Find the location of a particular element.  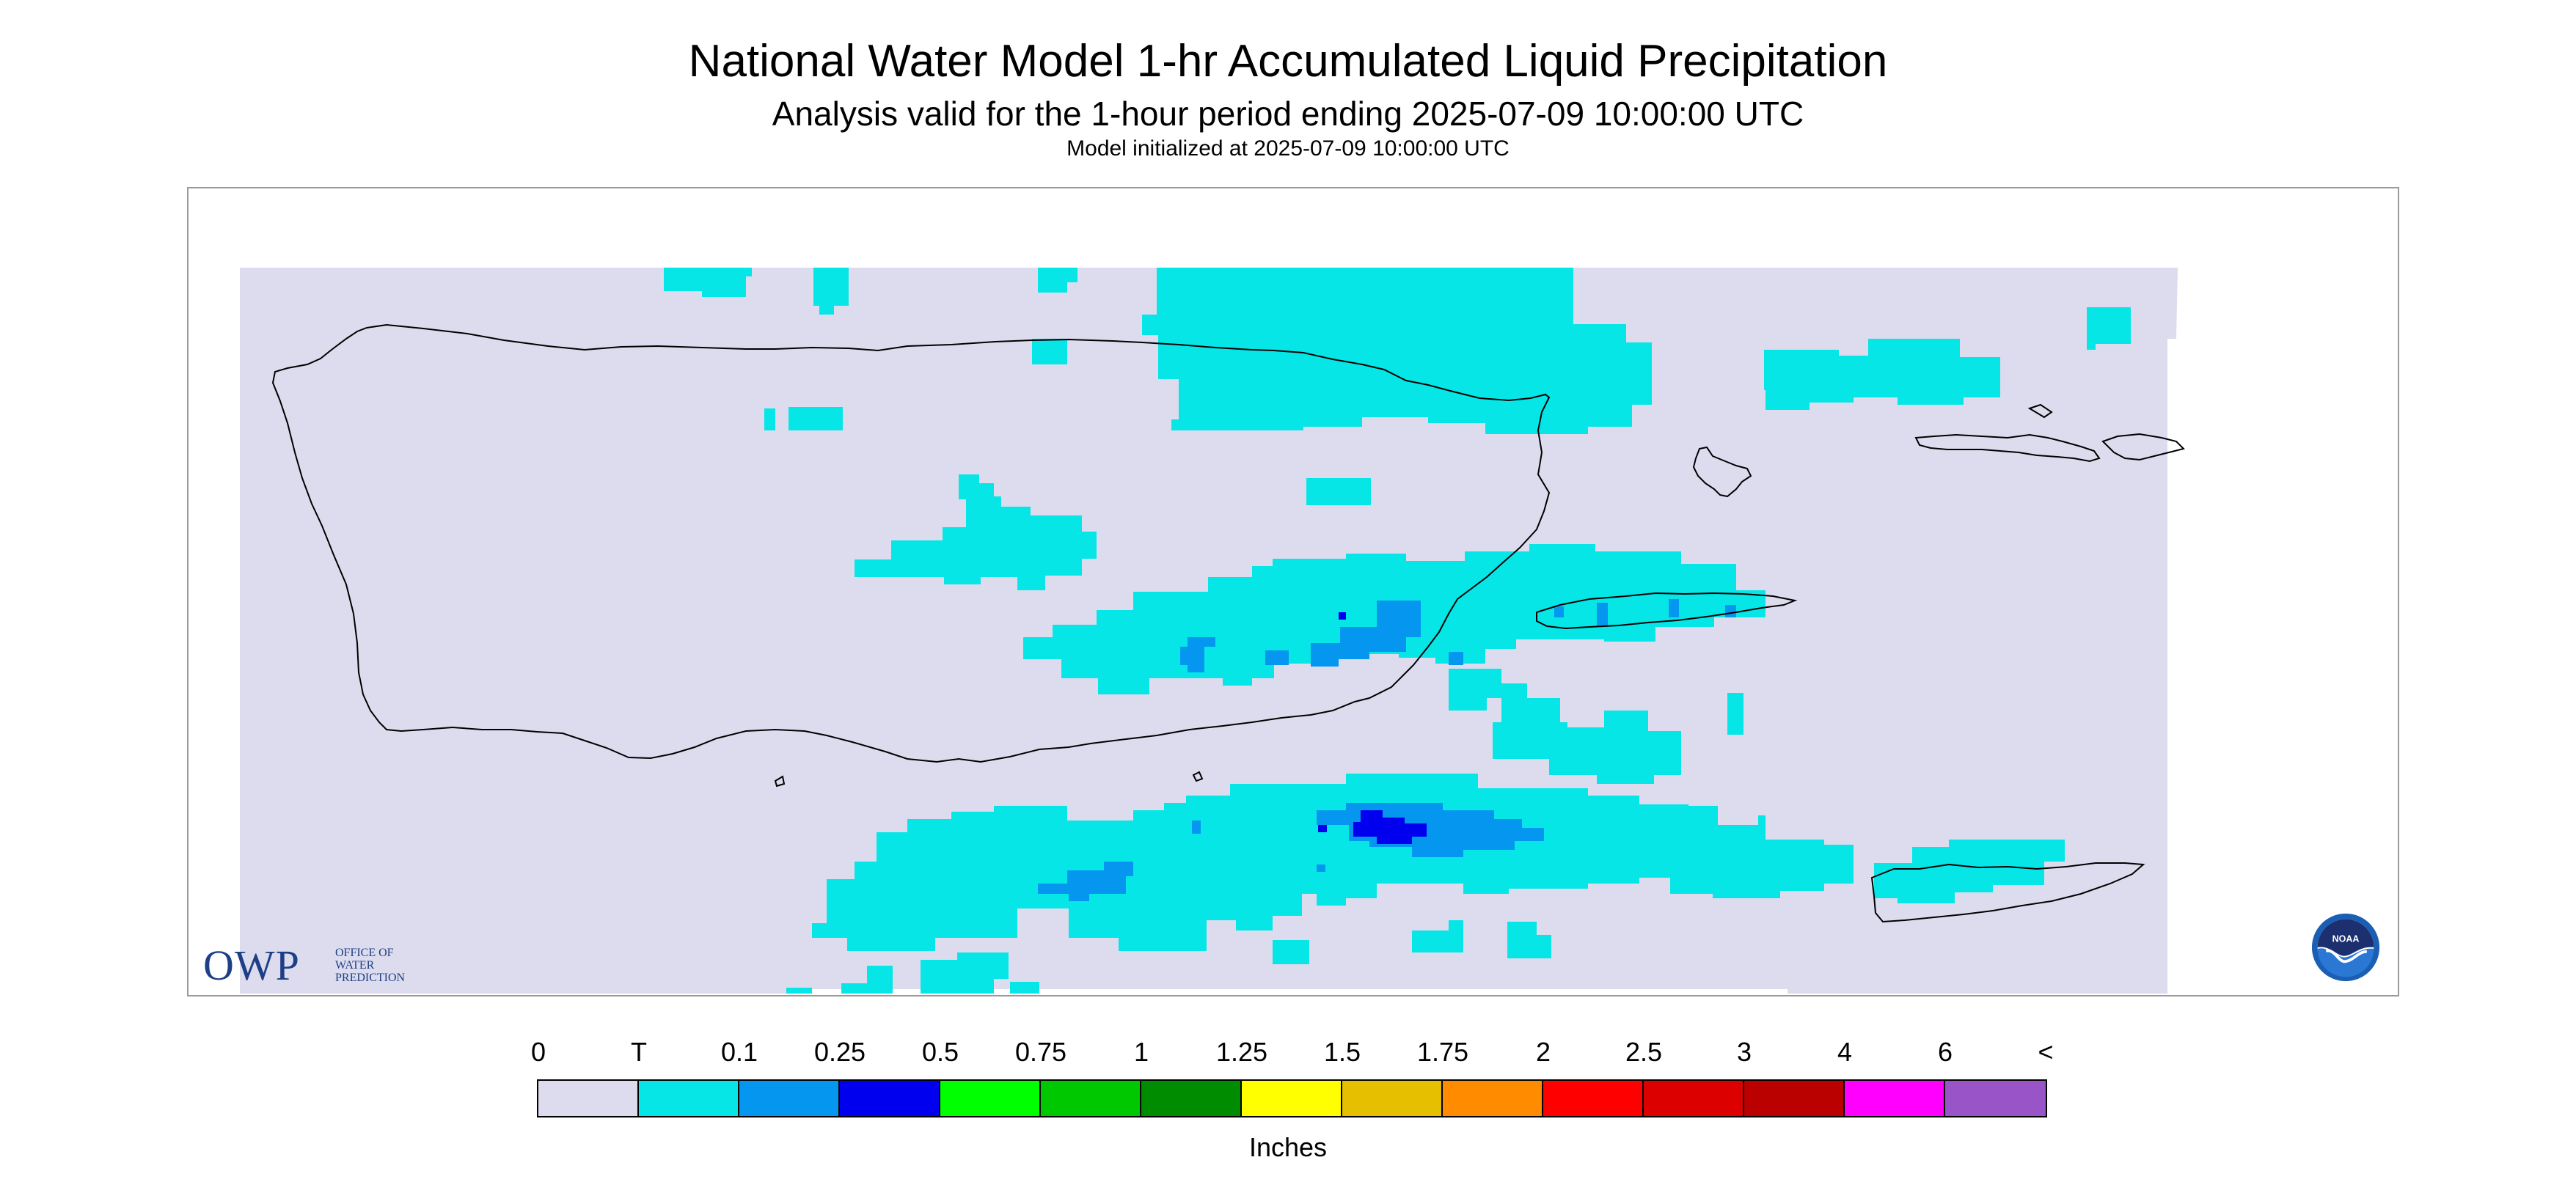

st-thomas-coast is located at coordinates (2008, 448).